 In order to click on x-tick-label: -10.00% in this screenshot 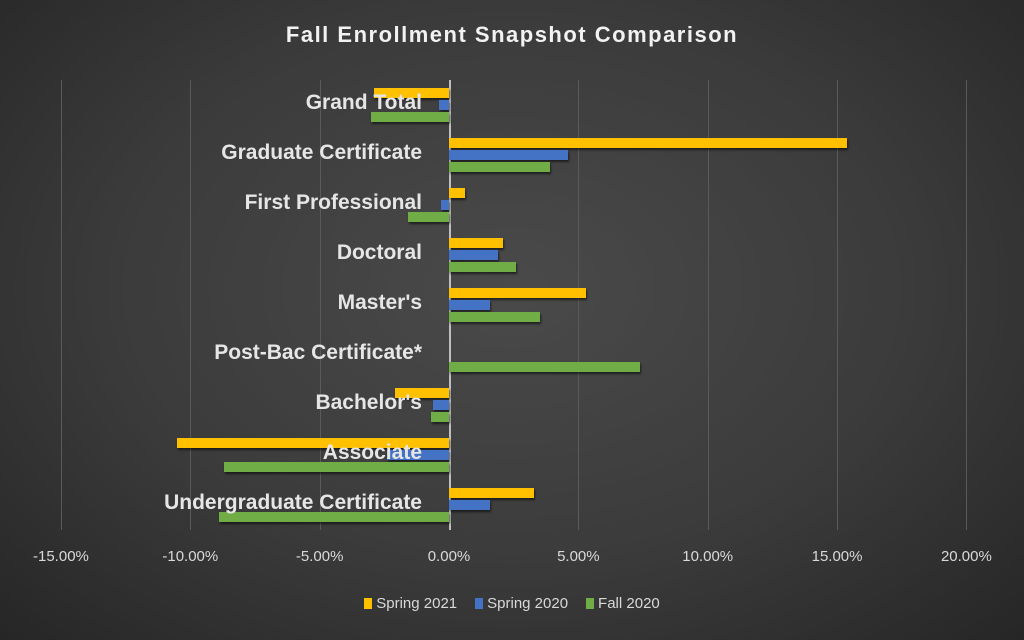, I will do `click(190, 556)`.